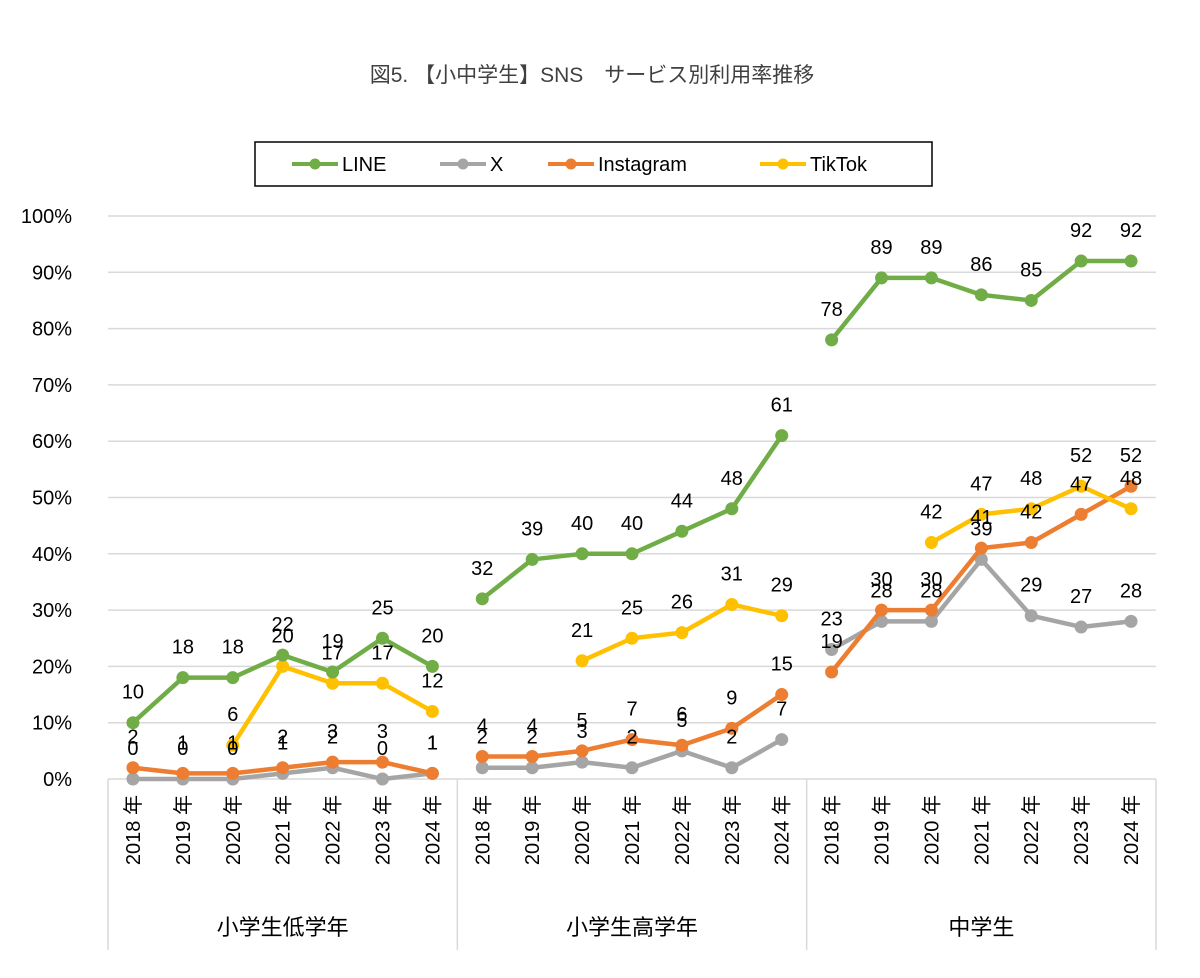 This screenshot has height=978, width=1200. Describe the element at coordinates (52, 555) in the screenshot. I see `y-tick-label: 40%` at that location.